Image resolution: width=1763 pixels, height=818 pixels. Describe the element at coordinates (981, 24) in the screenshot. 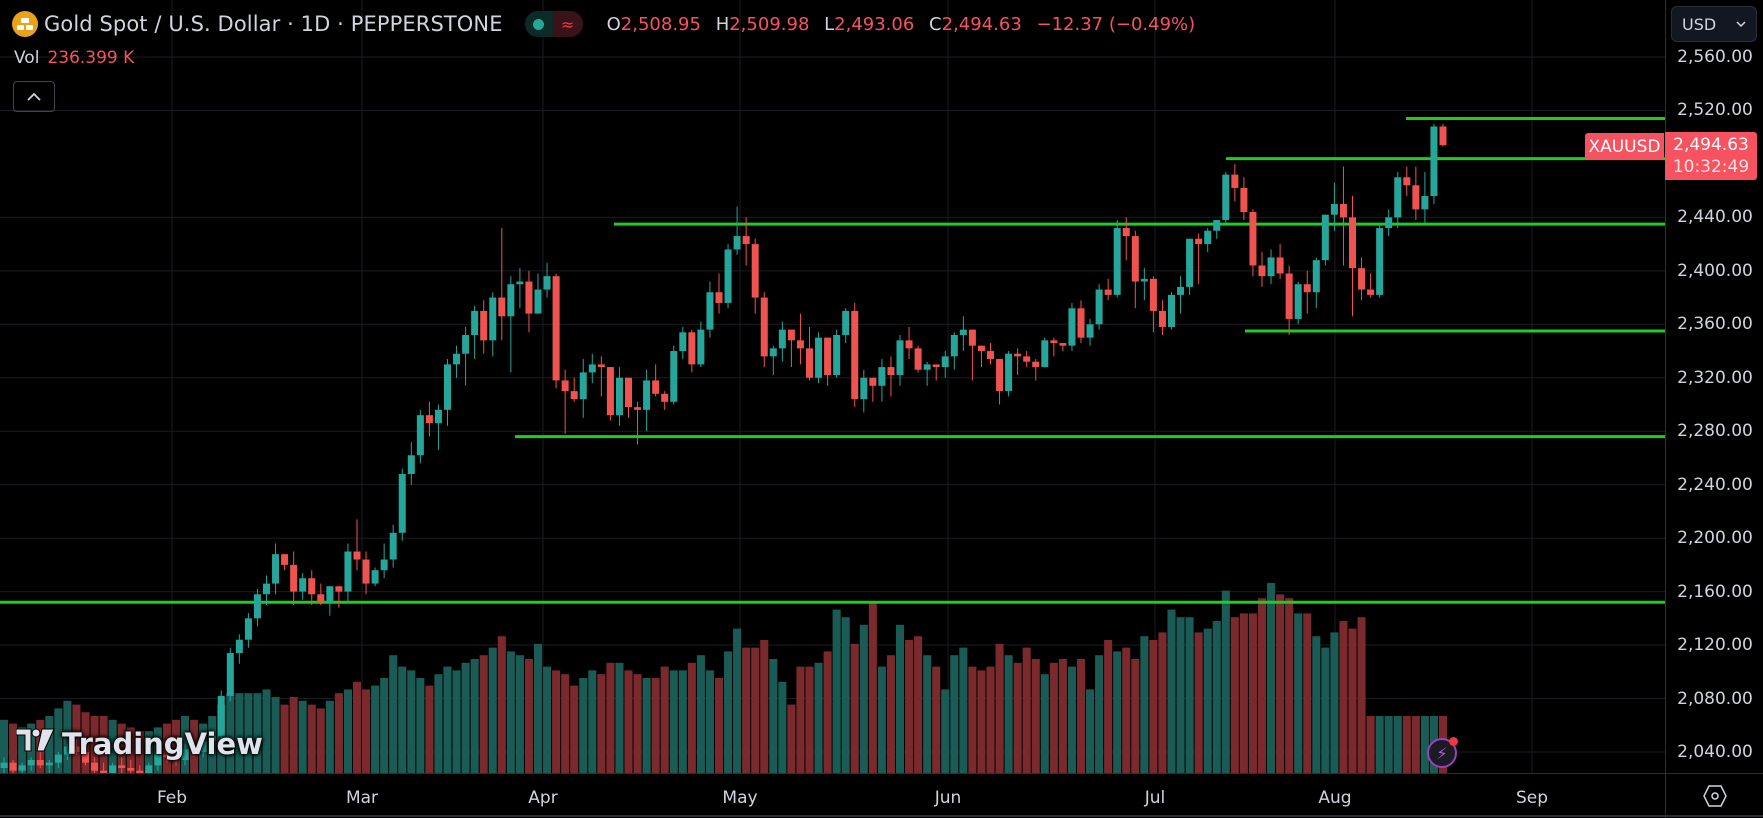

I see `close-value: 2,494.63` at that location.